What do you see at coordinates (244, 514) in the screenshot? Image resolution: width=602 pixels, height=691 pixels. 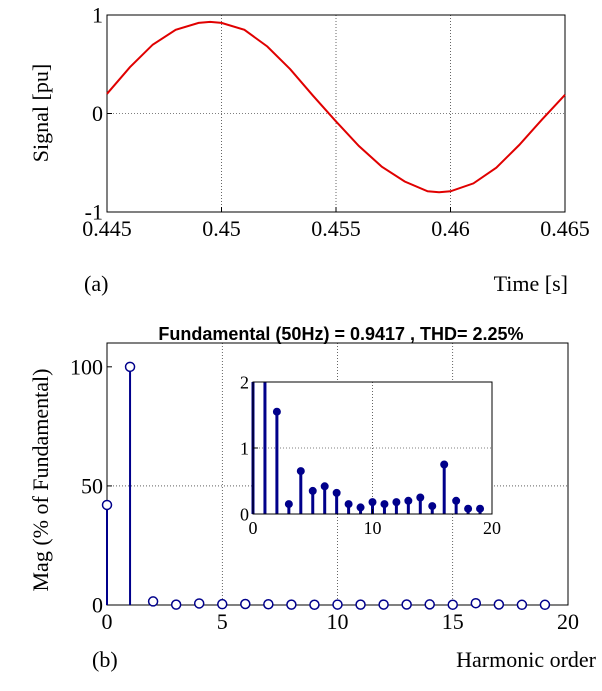 I see `inset-y-tick-label: 0` at bounding box center [244, 514].